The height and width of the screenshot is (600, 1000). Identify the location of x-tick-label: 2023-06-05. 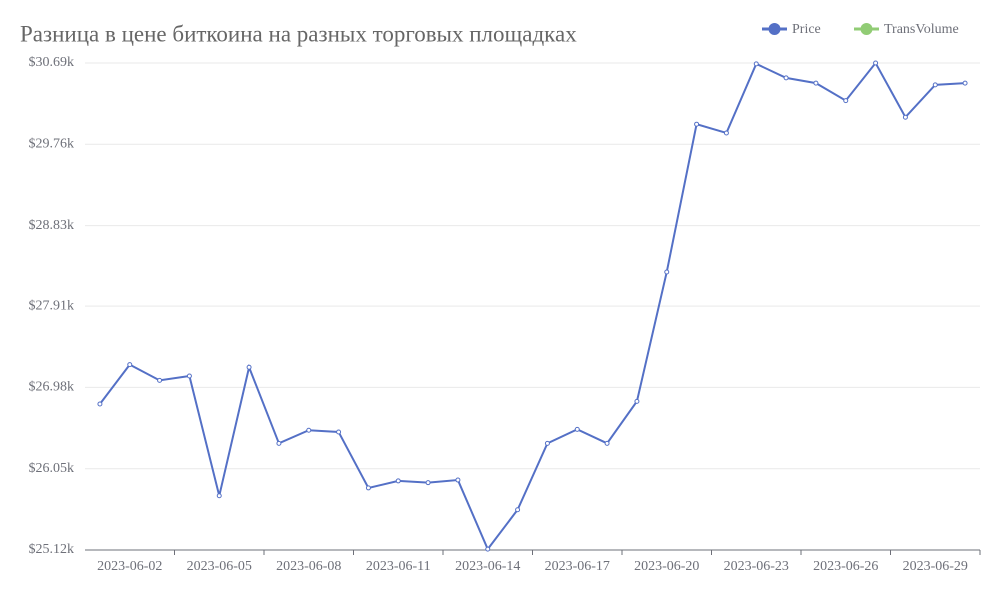
(219, 566).